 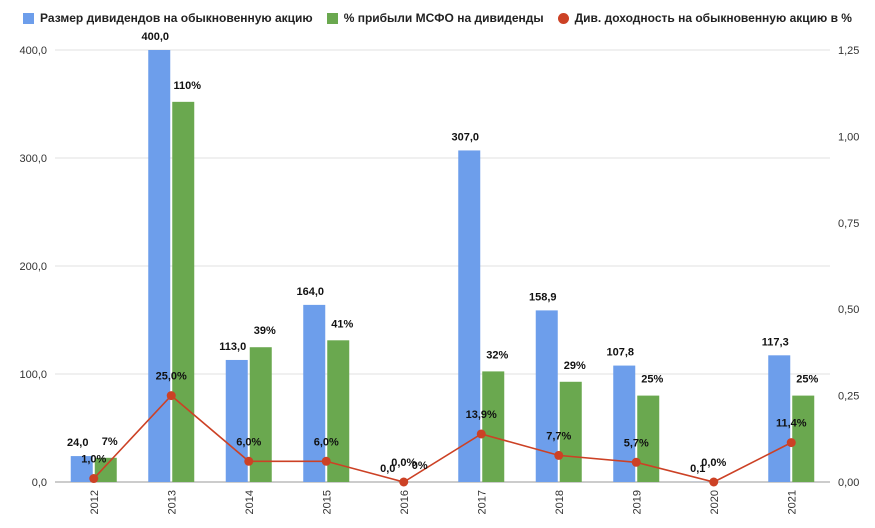 I want to click on y-right-tick-label: 0,25, so click(x=848, y=397).